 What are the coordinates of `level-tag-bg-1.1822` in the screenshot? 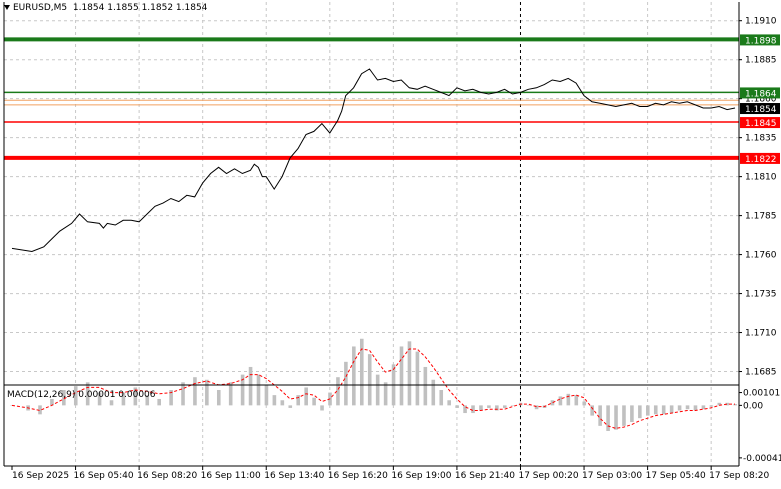 It's located at (760, 158).